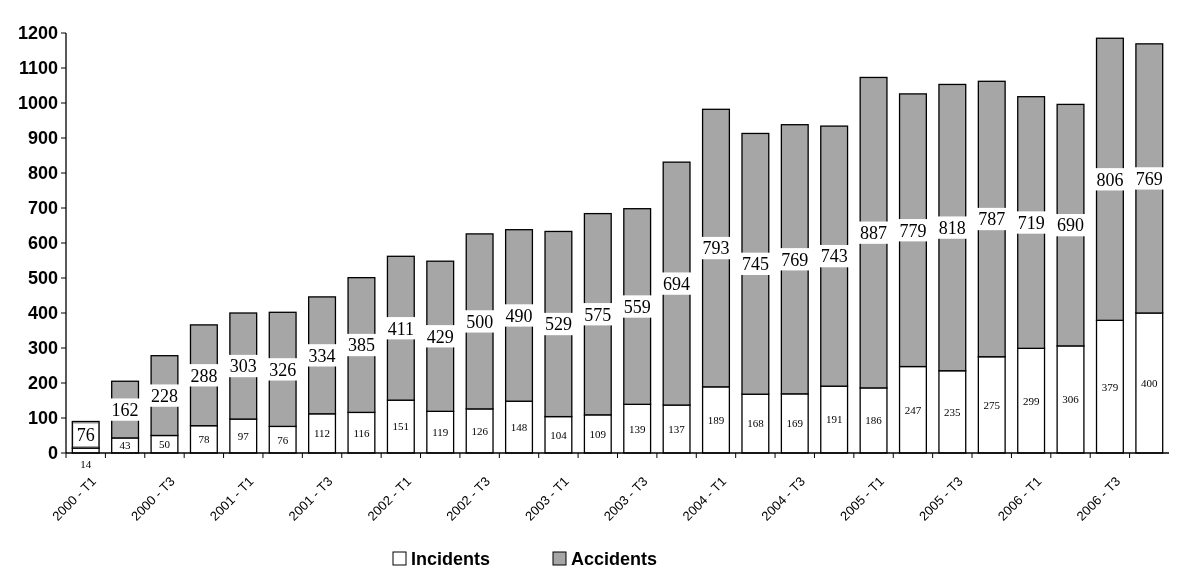  What do you see at coordinates (42, 208) in the screenshot?
I see `y-tick-label: 700` at bounding box center [42, 208].